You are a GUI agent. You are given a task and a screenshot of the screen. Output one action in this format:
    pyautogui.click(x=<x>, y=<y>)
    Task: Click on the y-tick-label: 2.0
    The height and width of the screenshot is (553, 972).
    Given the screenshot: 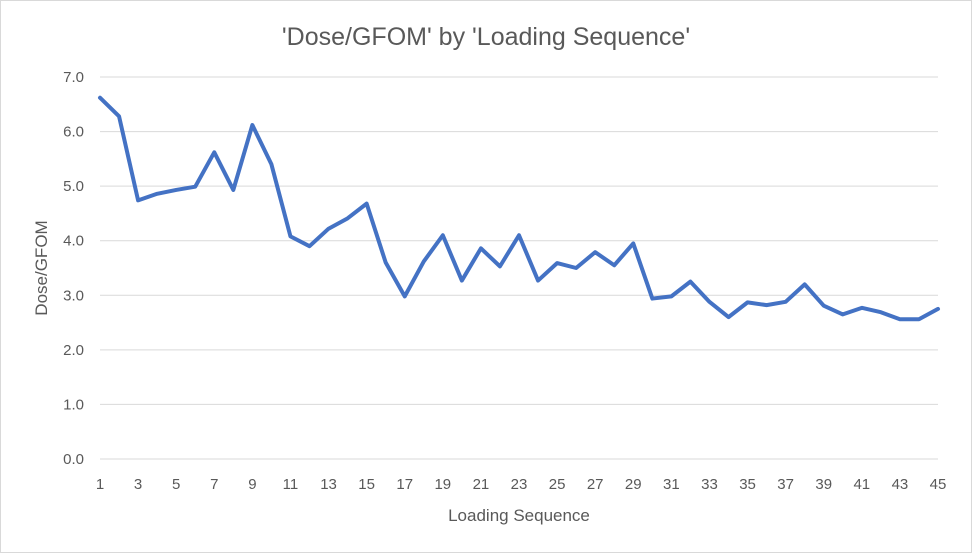 What is the action you would take?
    pyautogui.click(x=73, y=350)
    